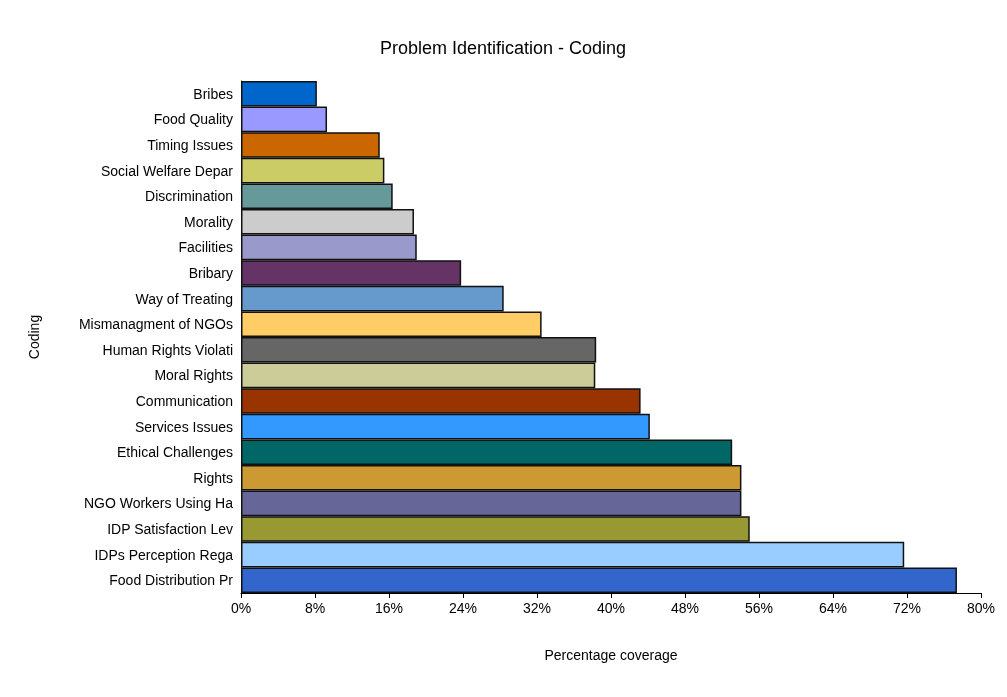  What do you see at coordinates (155, 324) in the screenshot?
I see `y-tick-label: Mismanagment of NGOs` at bounding box center [155, 324].